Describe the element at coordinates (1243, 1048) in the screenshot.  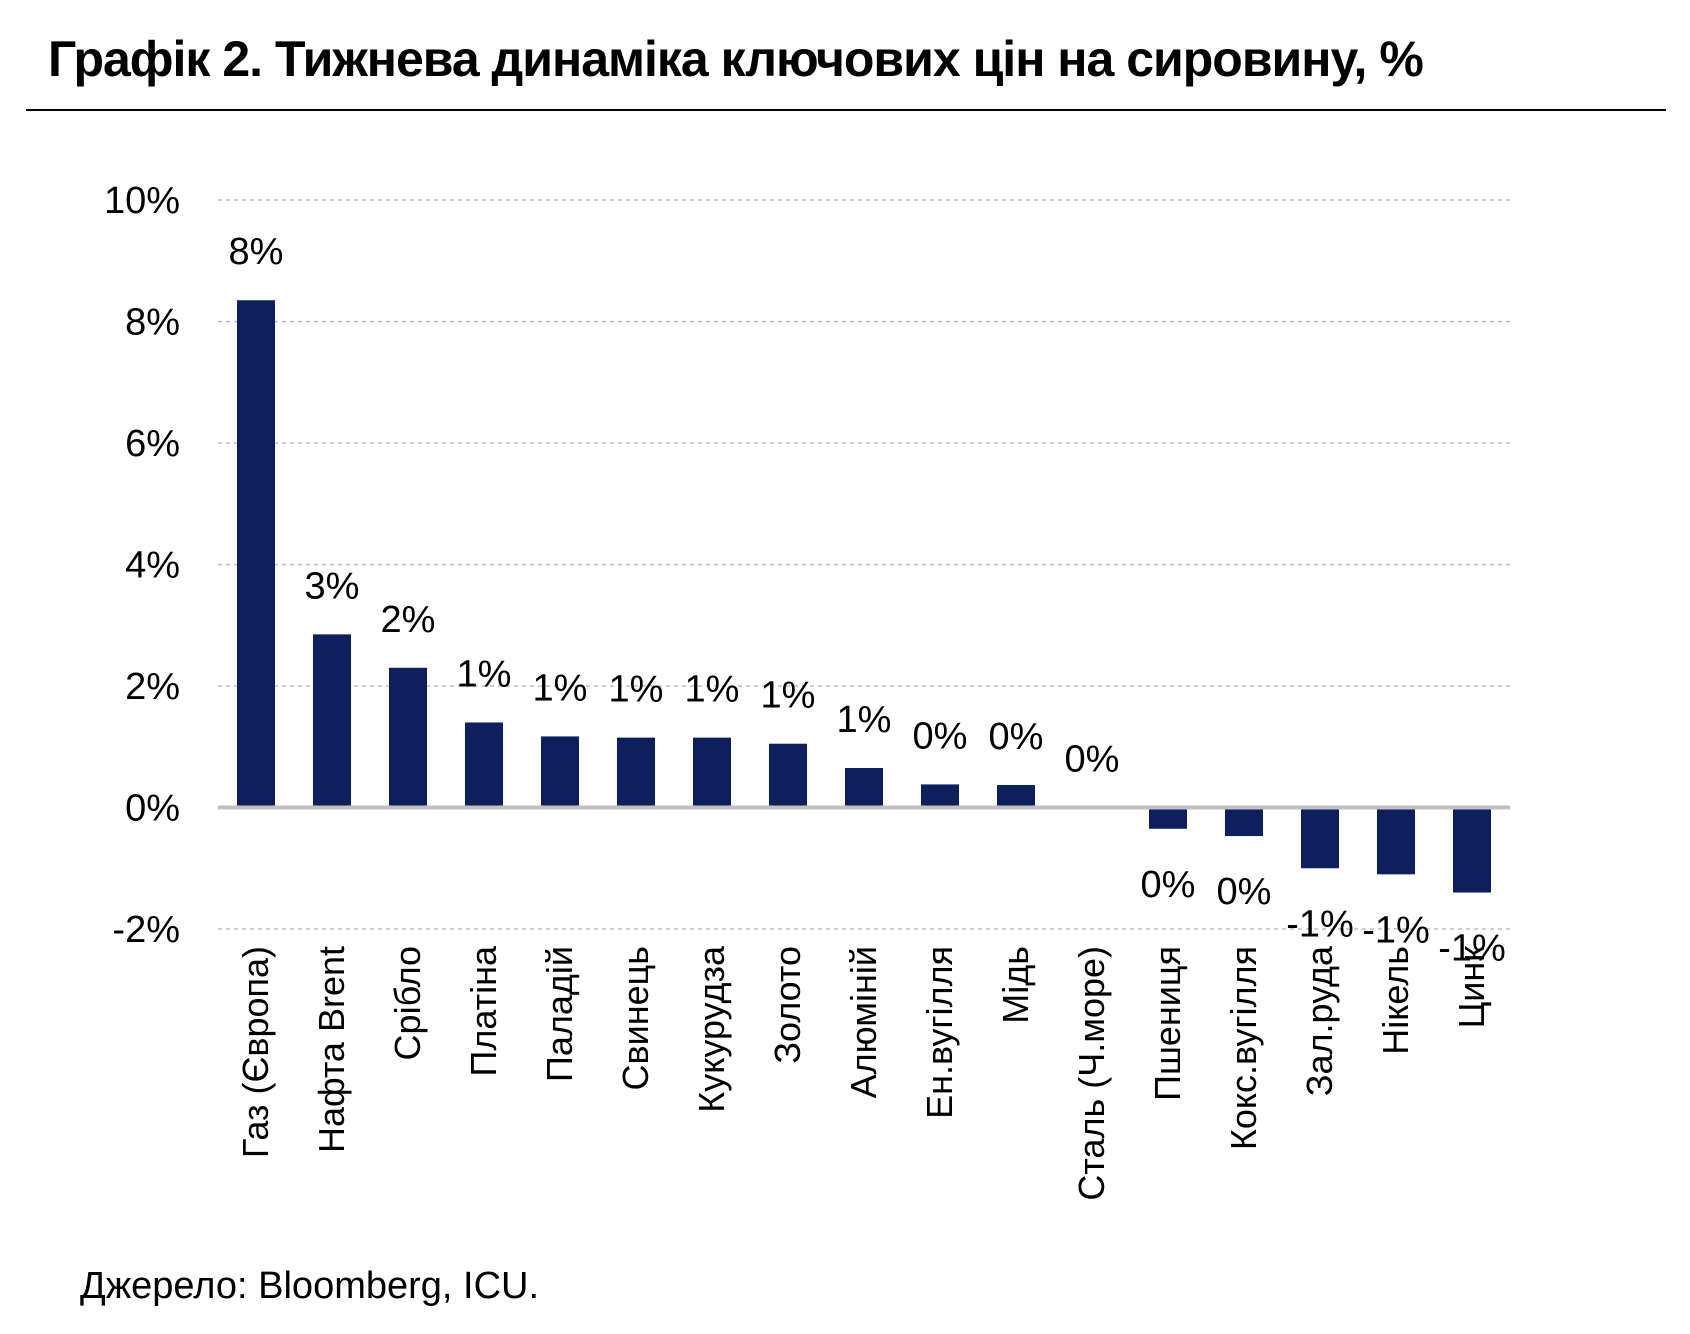
I see `category-label: Кокс.вугілля` at that location.